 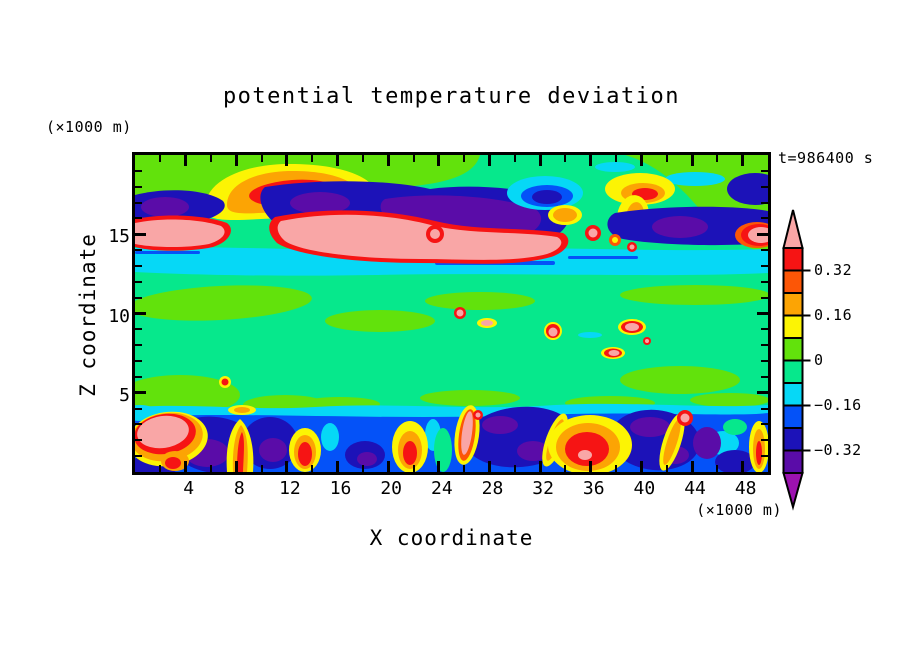 What do you see at coordinates (451, 437) in the screenshot?
I see `boundary-layer` at bounding box center [451, 437].